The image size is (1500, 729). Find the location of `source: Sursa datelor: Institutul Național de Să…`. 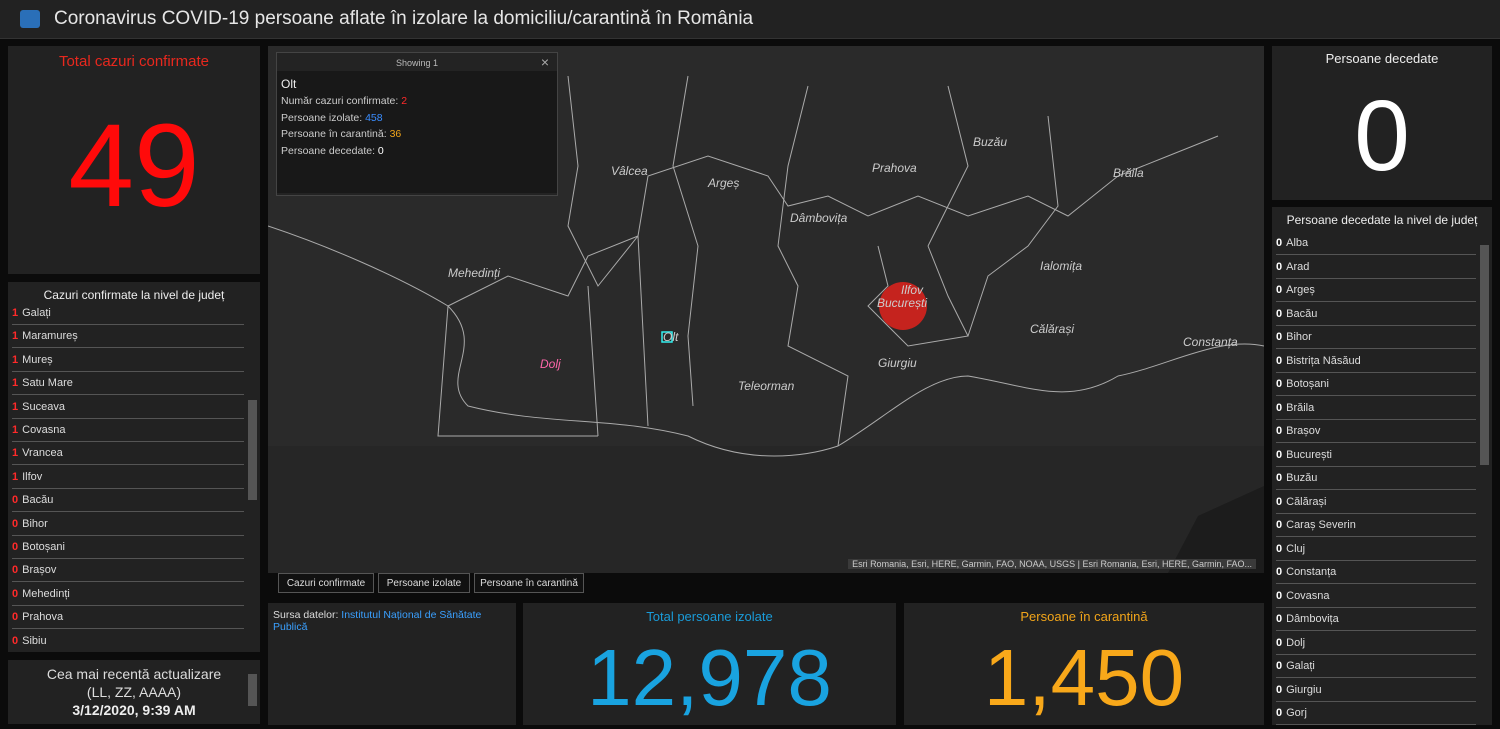

source: Sursa datelor: Institutul Național de Să… is located at coordinates (392, 664).